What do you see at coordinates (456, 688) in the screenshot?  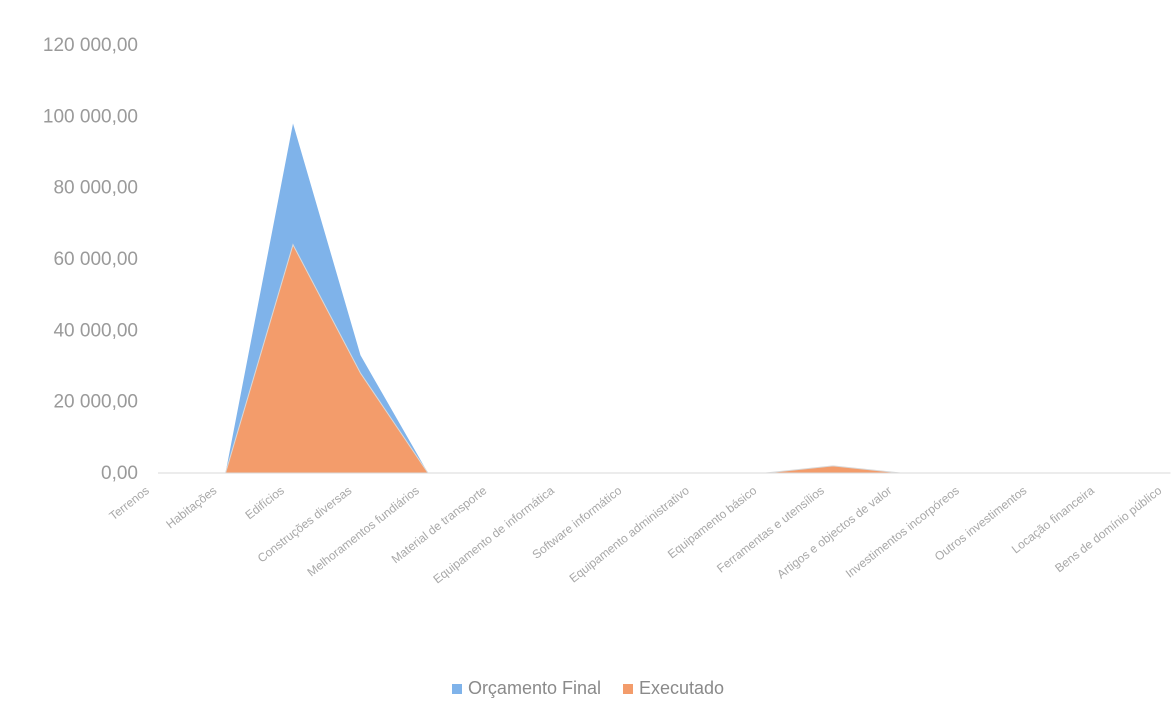 I see `legend-swatch-orcamento-final` at bounding box center [456, 688].